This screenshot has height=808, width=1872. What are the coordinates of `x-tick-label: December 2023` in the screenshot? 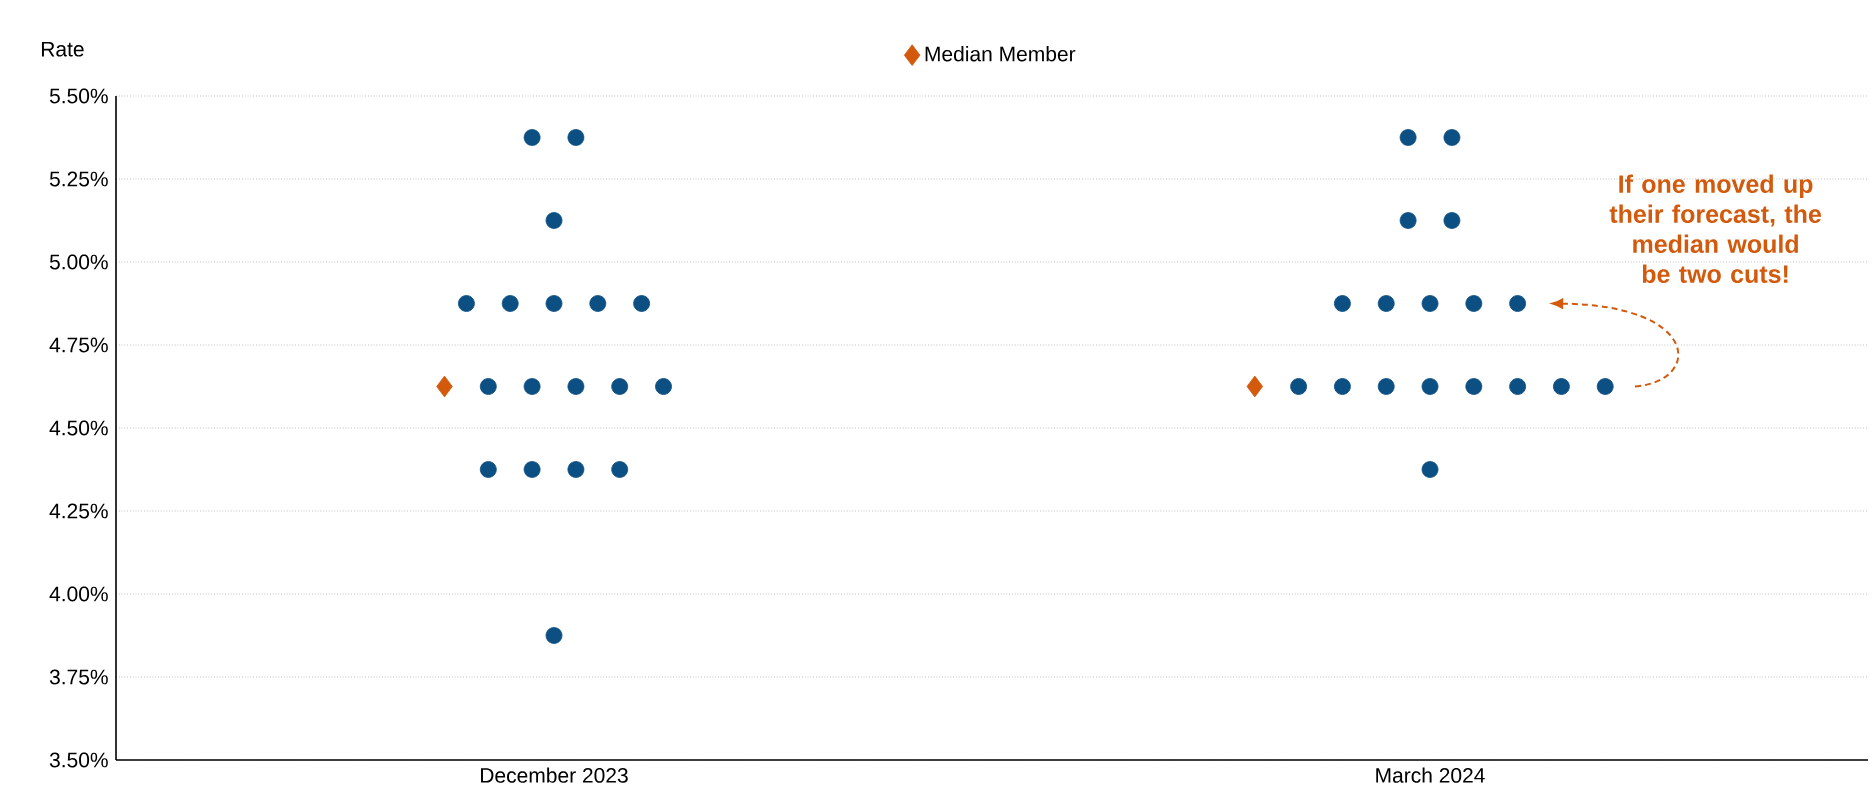 It's located at (554, 775).